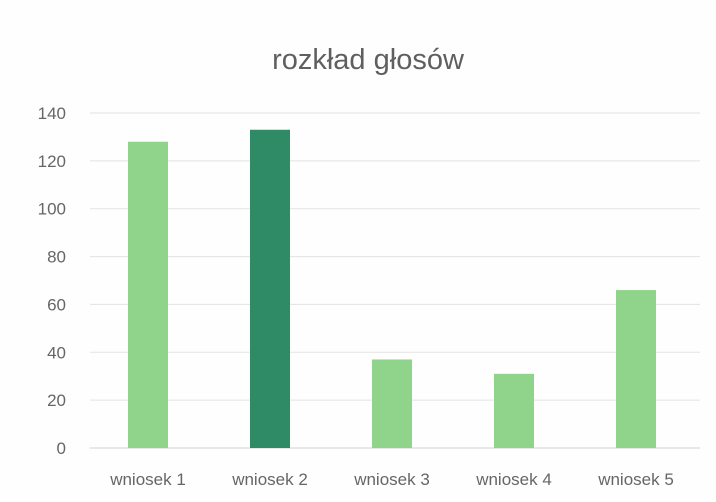  I want to click on x-category-label: wniosek 4, so click(513, 479).